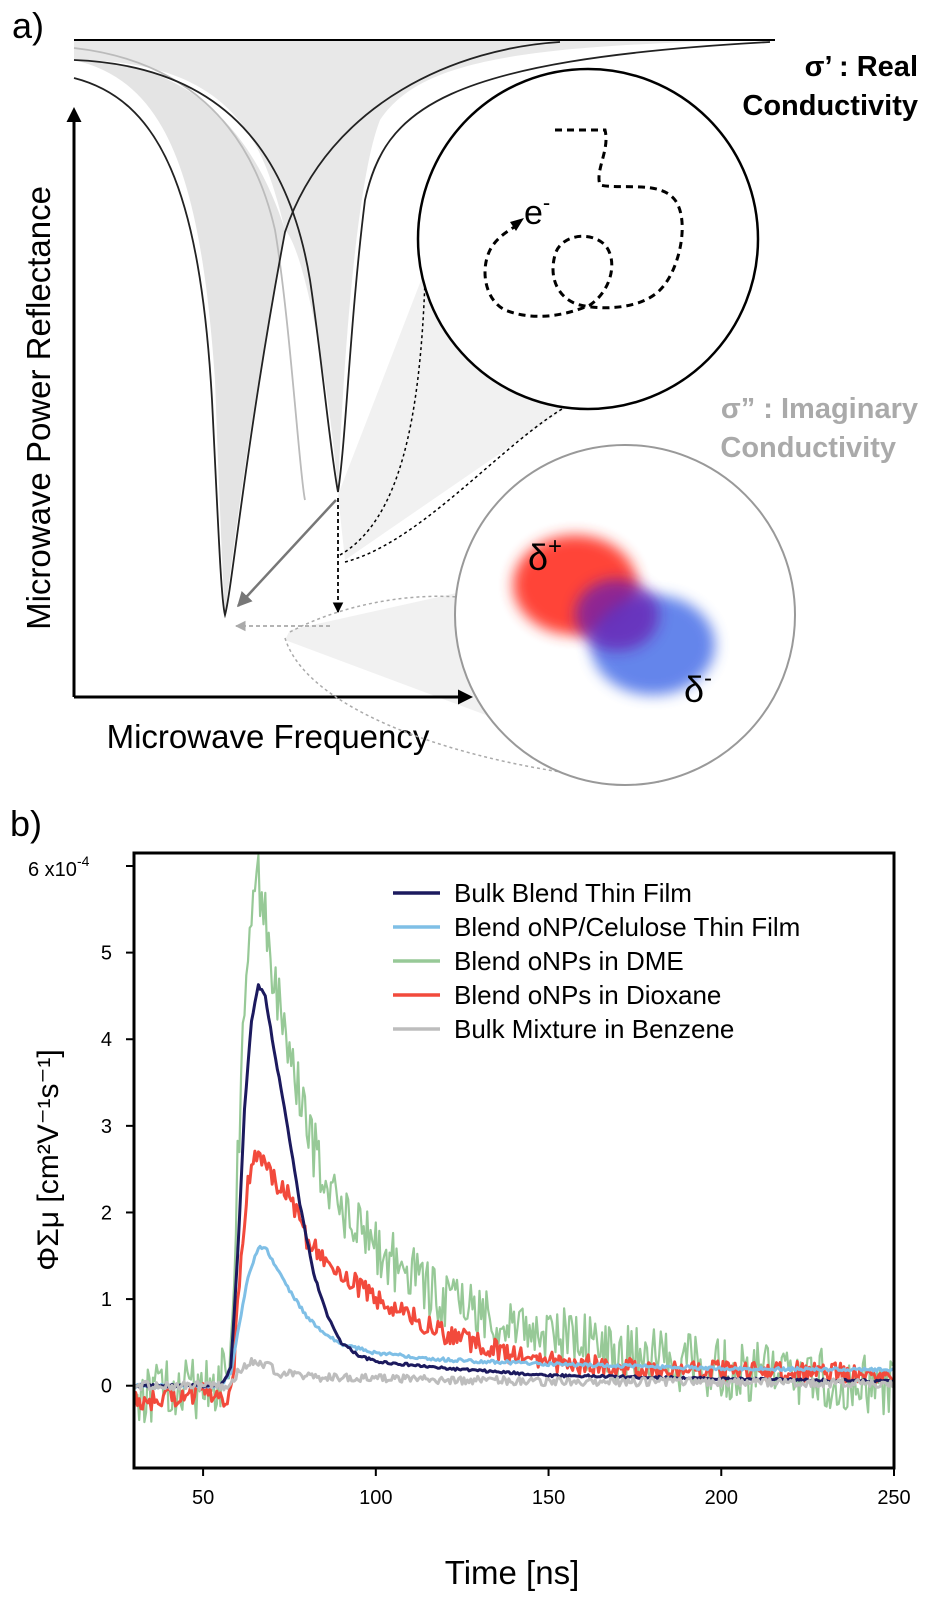  I want to click on imag-conductivity-label-1: σ” : Imaginary, so click(819, 409).